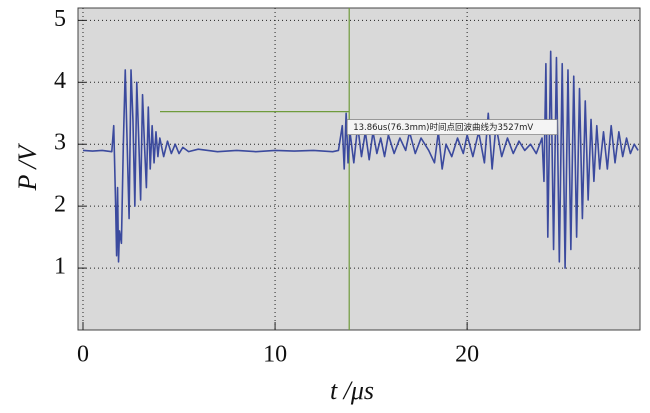 The width and height of the screenshot is (650, 413). Describe the element at coordinates (60, 81) in the screenshot. I see `y-tick-label: 4` at that location.